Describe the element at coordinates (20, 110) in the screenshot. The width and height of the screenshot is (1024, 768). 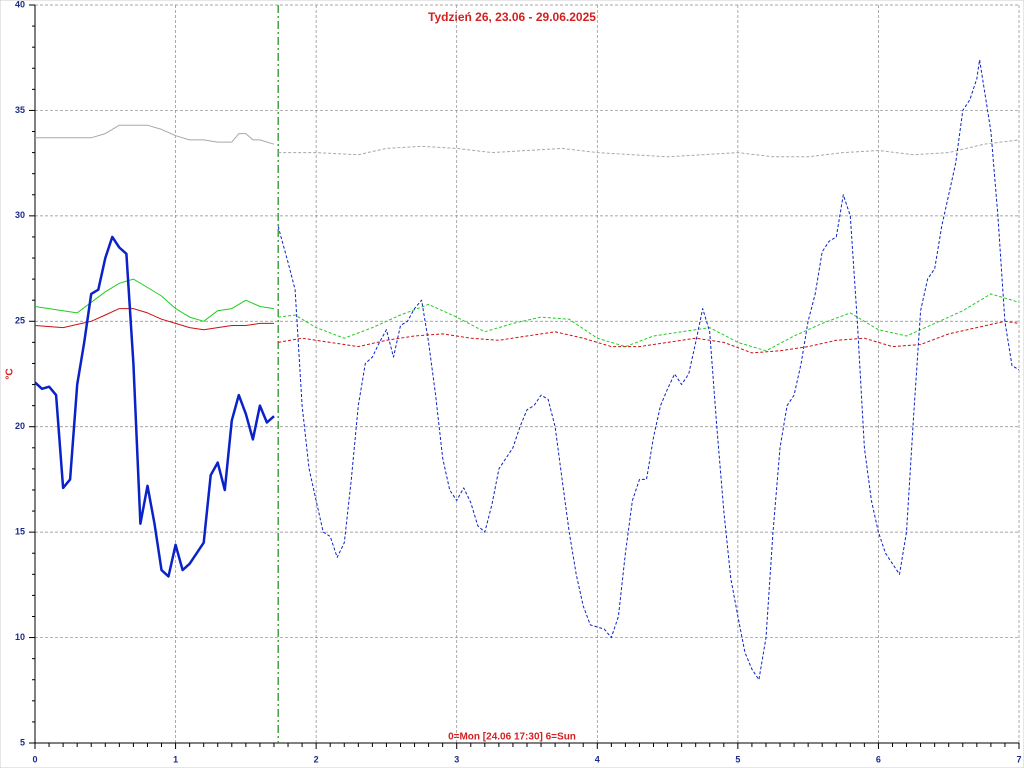
I see `y-tick-label: 35` at that location.